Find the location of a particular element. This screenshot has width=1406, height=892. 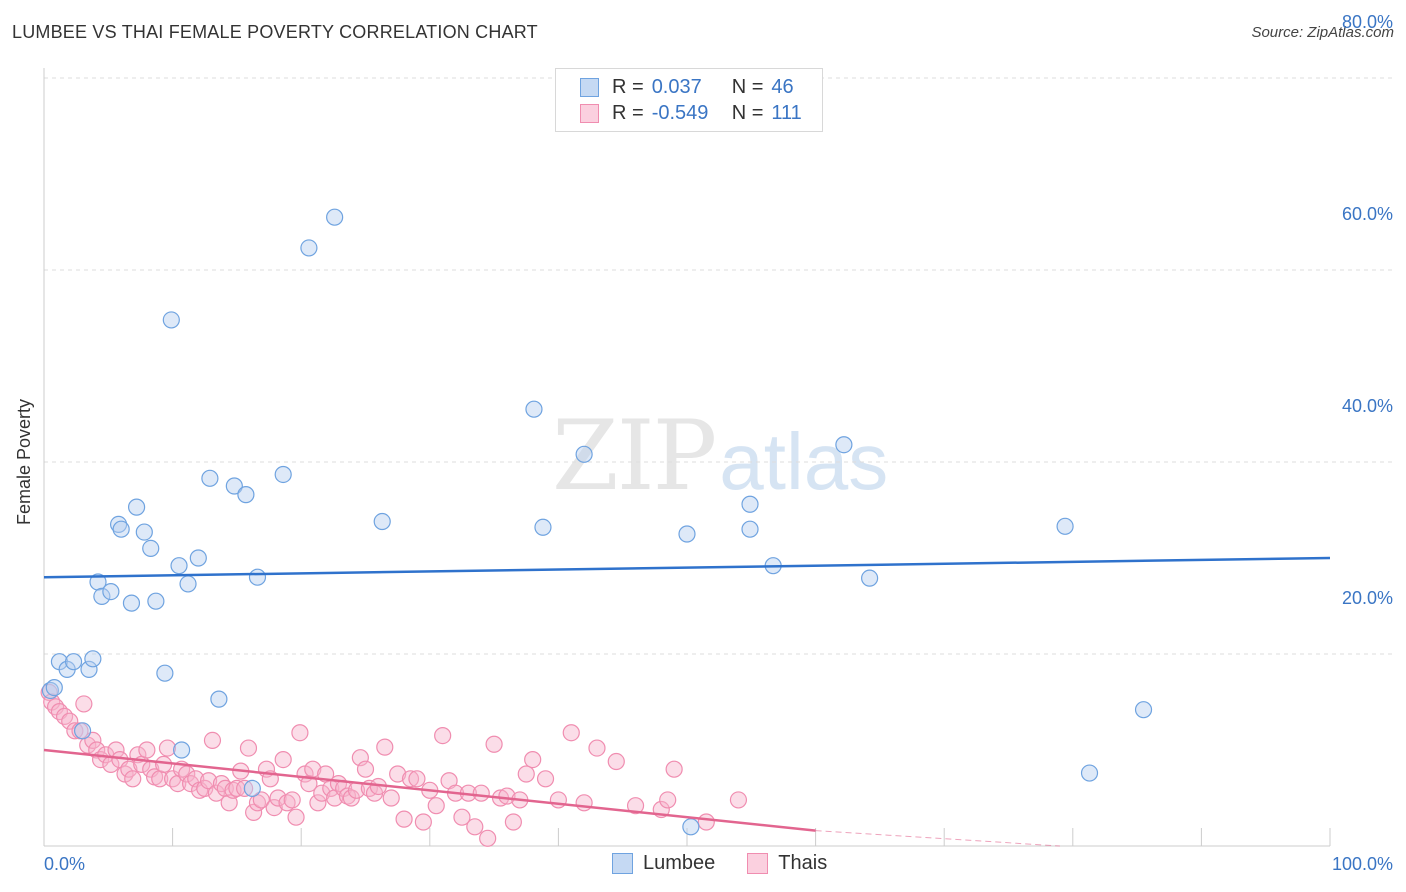

lumbee-r-label: R = is located at coordinates (628, 86).